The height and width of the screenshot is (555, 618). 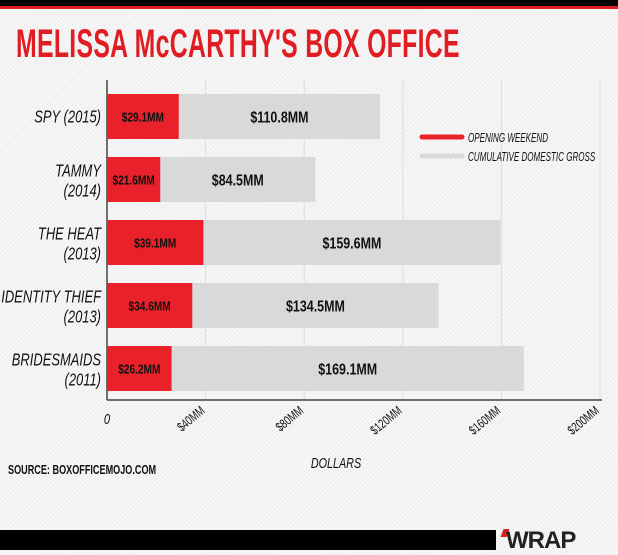 What do you see at coordinates (583, 421) in the screenshot?
I see `x-tick-label: $200MM` at bounding box center [583, 421].